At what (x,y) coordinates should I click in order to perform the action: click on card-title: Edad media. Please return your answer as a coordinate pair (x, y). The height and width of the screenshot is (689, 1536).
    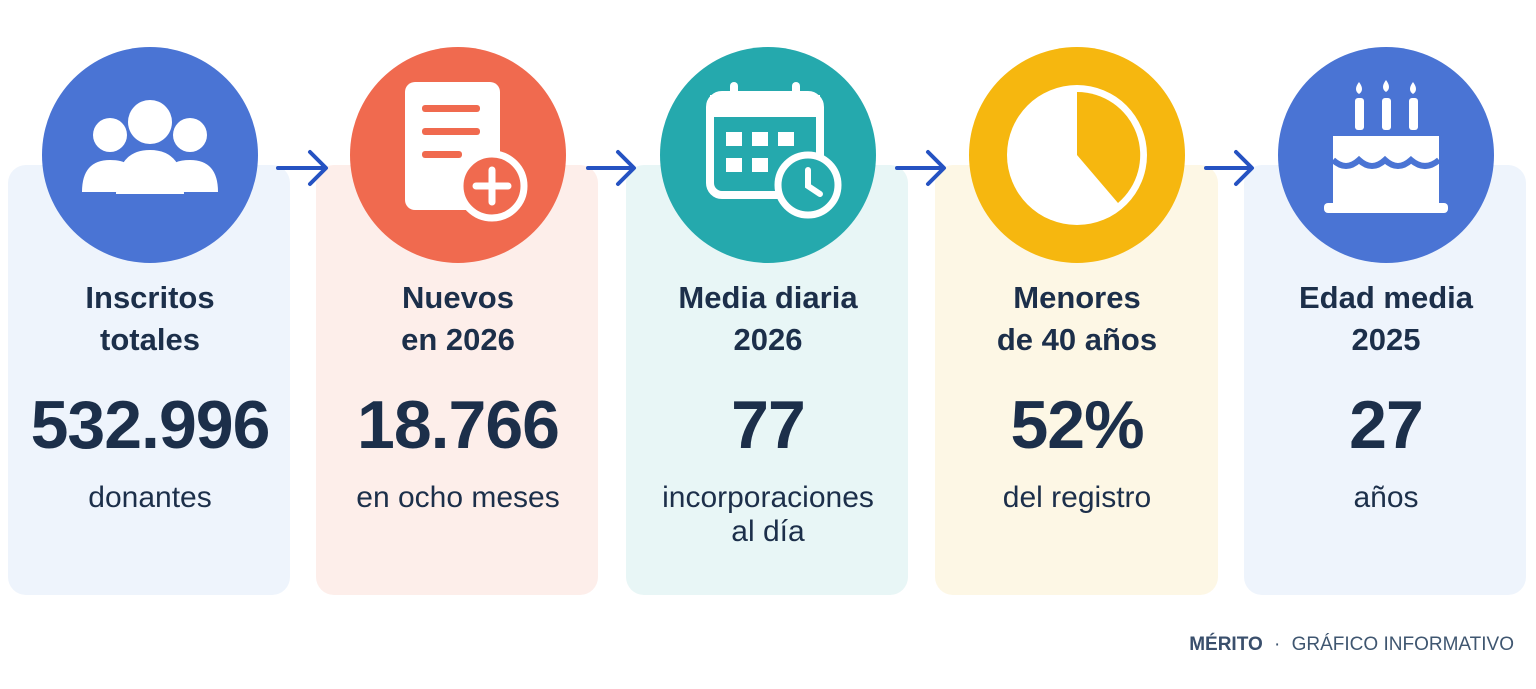
    Looking at the image, I should click on (1386, 297).